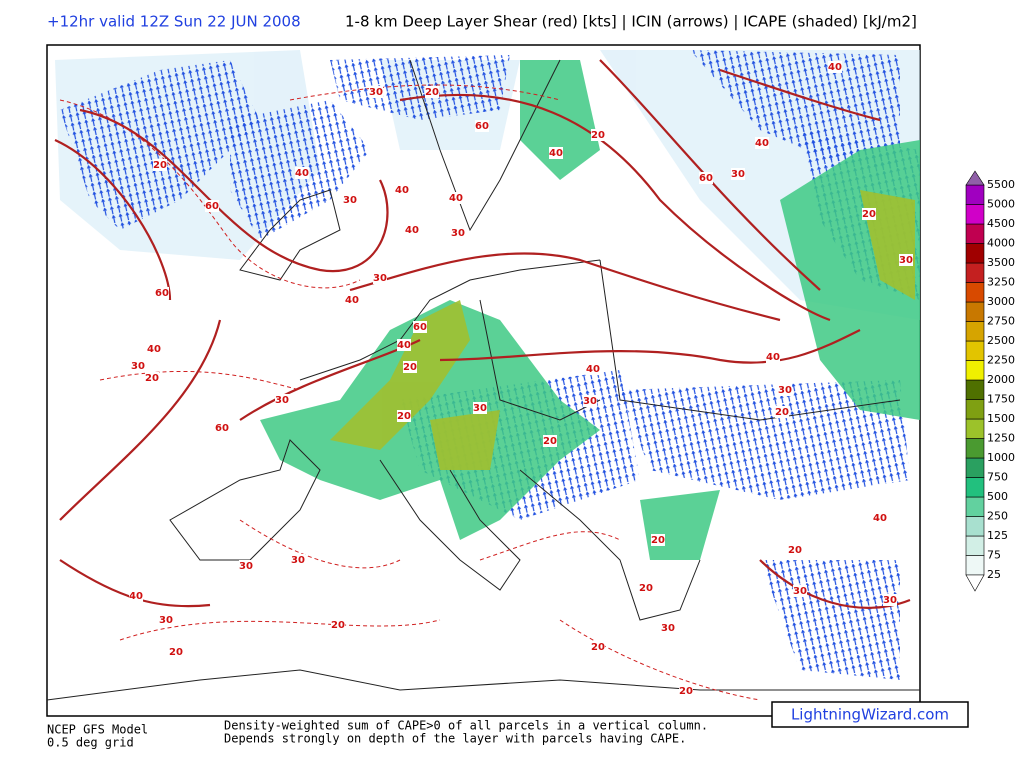  I want to click on colorbar-over, so click(975, 178).